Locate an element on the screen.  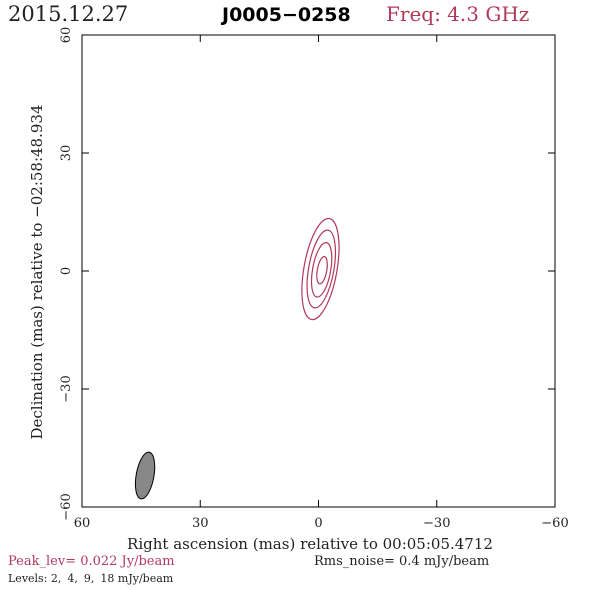
x-tick-labels: 60 30 0 −30 −60 is located at coordinates (321, 523).